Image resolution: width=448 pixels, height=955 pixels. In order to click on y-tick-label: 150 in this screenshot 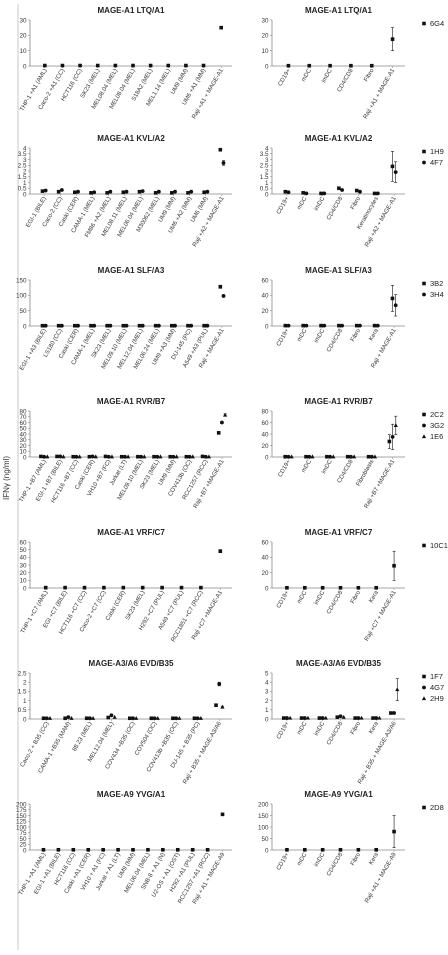, I will do `click(21, 280)`.